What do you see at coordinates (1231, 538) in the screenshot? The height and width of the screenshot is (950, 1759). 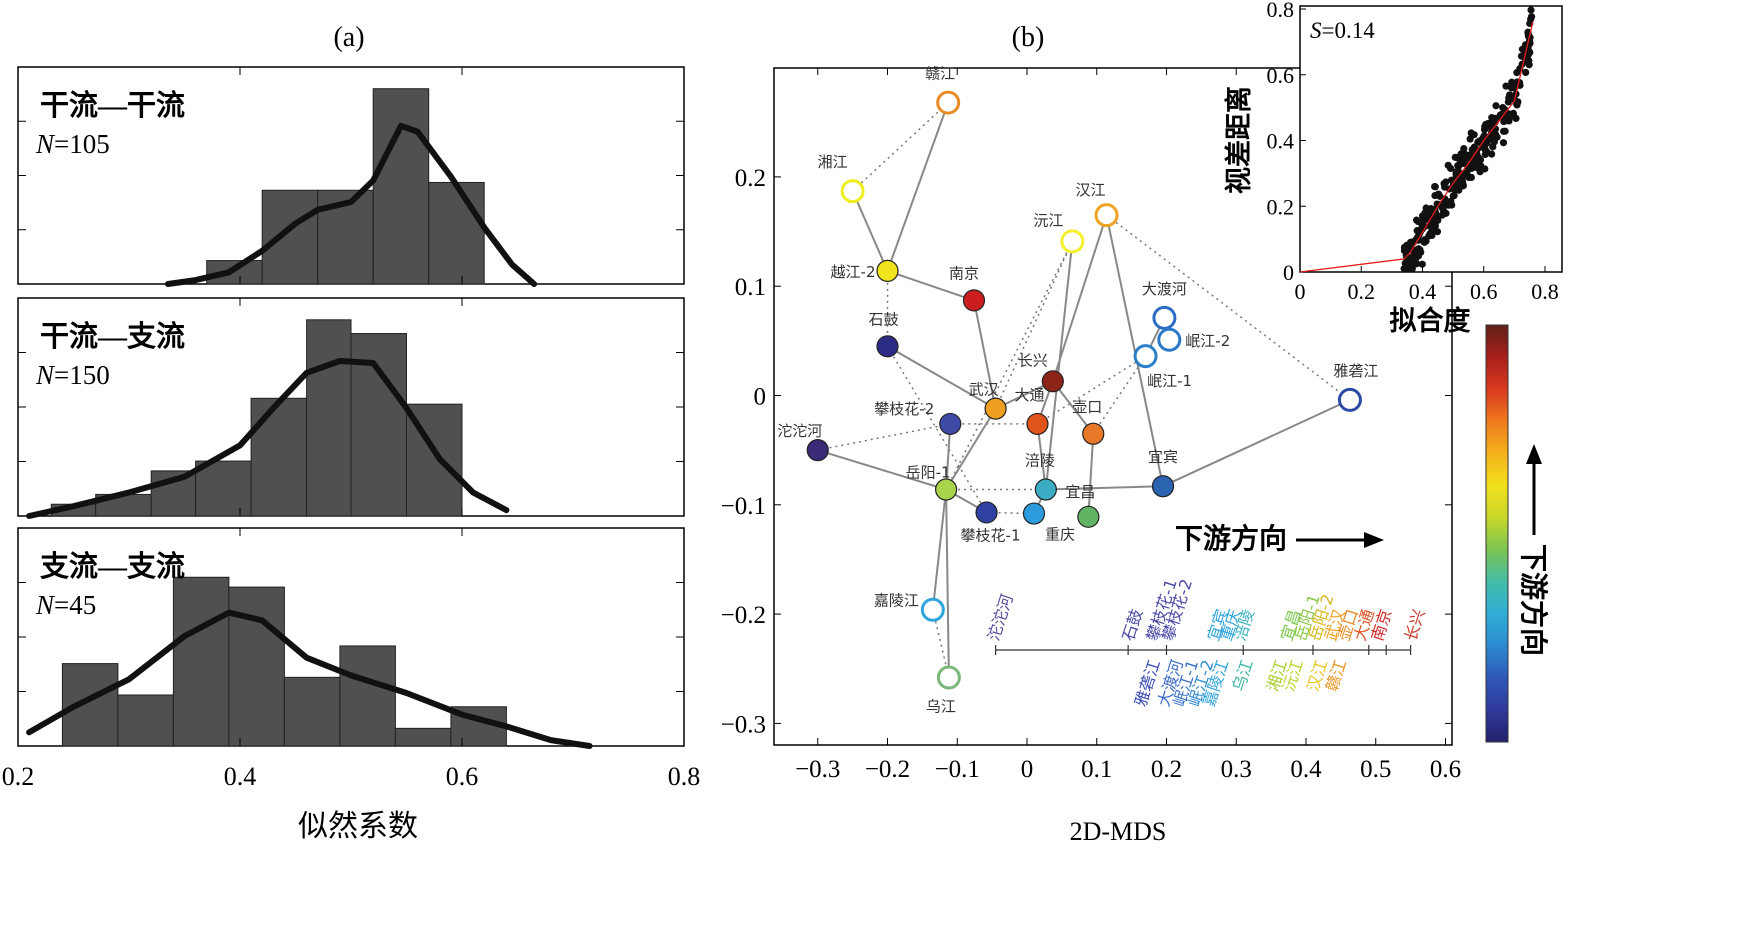 I see `downstream-arrow-label: 下游方向` at bounding box center [1231, 538].